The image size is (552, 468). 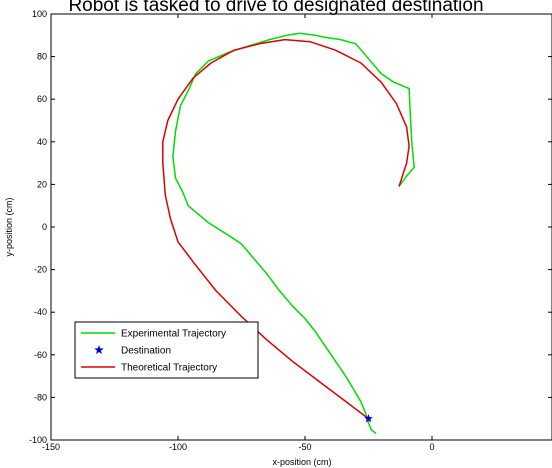 I want to click on x-tick-label: 0, so click(x=431, y=447).